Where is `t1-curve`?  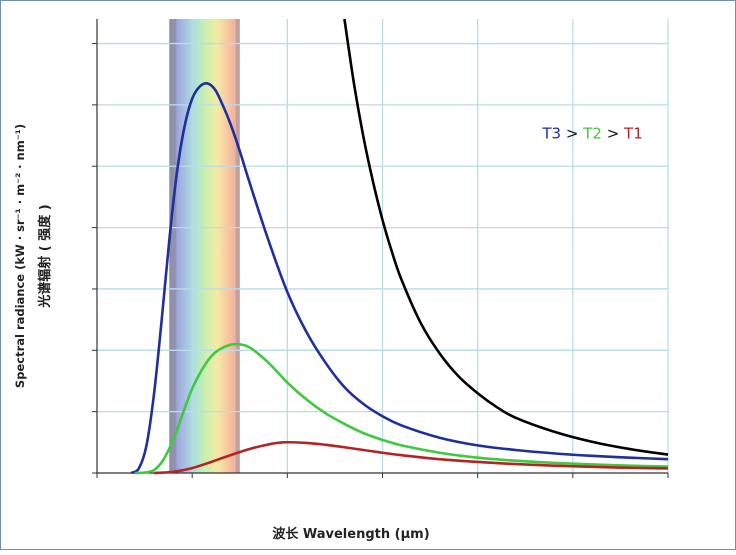
t1-curve is located at coordinates (411, 457).